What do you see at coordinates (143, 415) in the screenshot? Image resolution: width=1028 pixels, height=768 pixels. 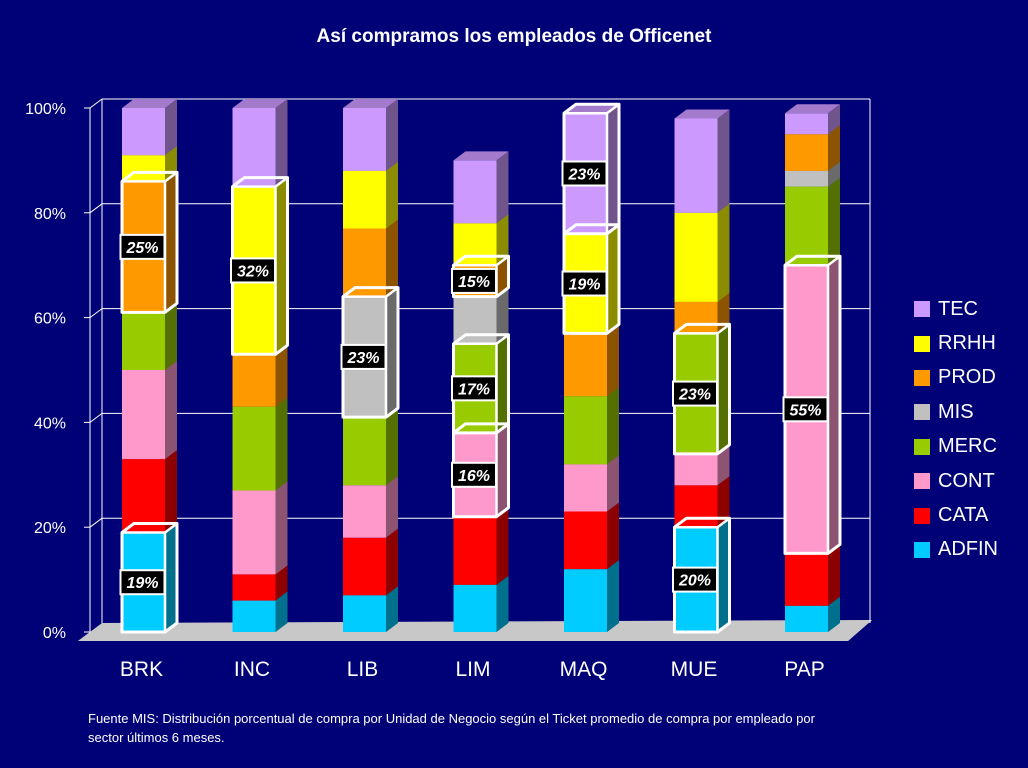 I see `bar-brk-cont-front` at bounding box center [143, 415].